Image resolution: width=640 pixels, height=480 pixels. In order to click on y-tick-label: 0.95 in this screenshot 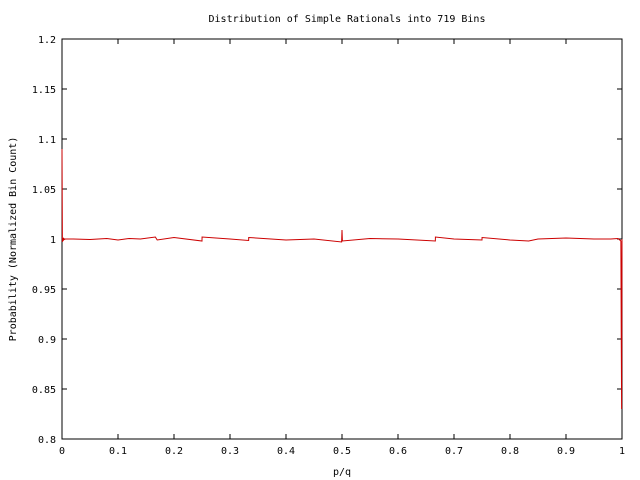, I will do `click(44, 290)`.